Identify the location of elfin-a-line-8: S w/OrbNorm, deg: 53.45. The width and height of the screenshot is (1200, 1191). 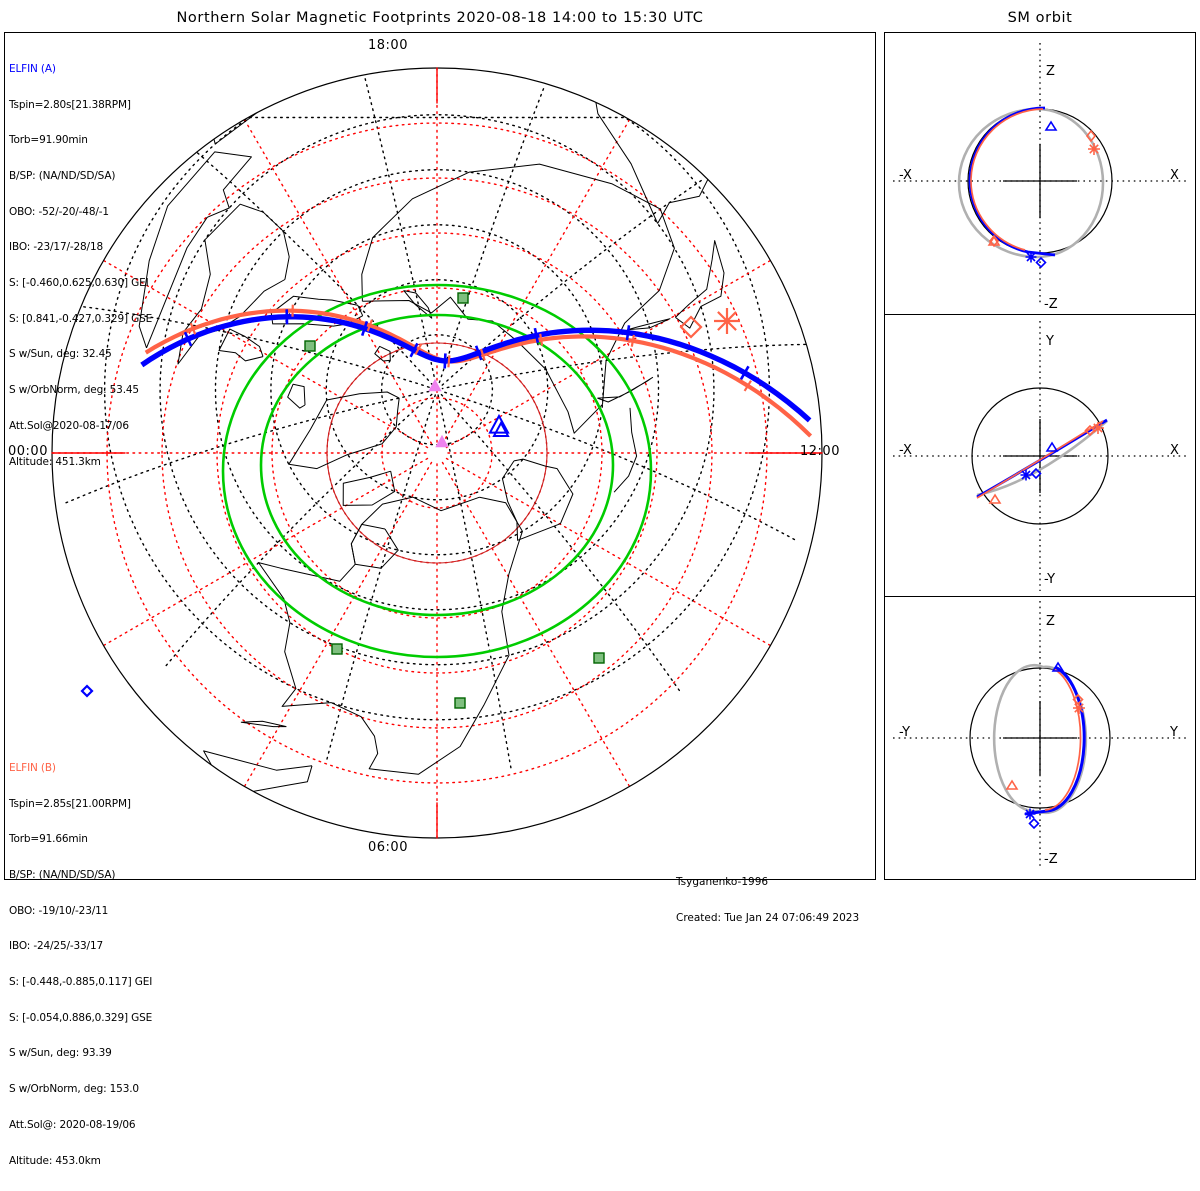
(80, 391).